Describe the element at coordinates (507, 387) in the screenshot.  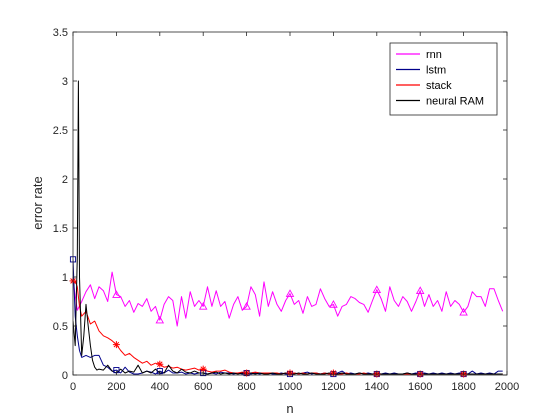
I see `x-tick-label: 2000` at that location.